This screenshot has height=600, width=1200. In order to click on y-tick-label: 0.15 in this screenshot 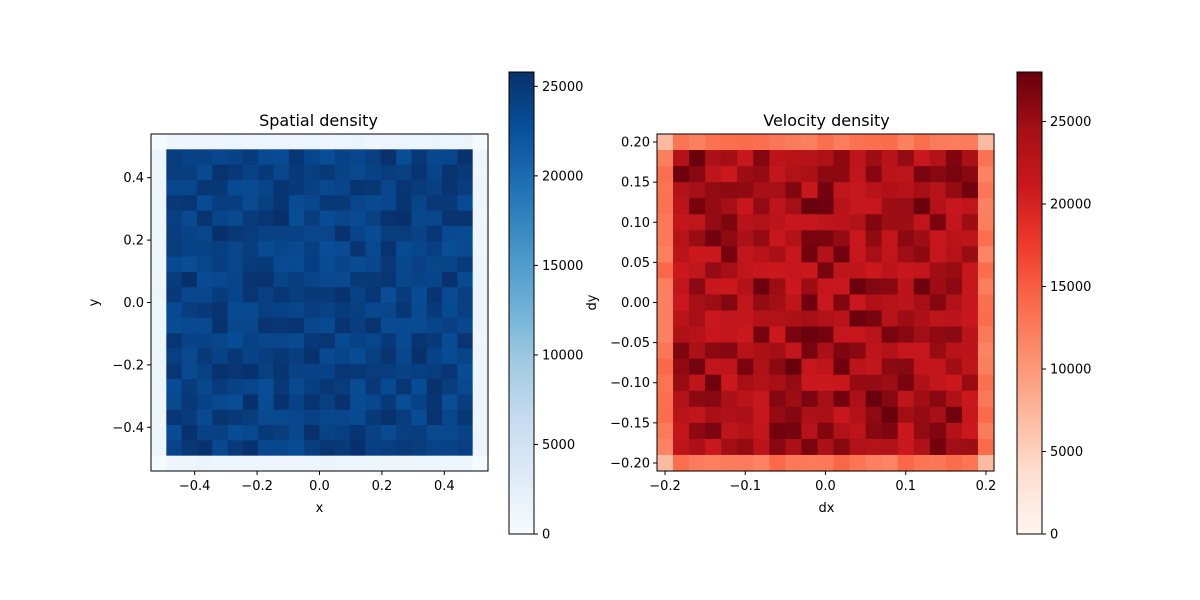, I will do `click(635, 183)`.